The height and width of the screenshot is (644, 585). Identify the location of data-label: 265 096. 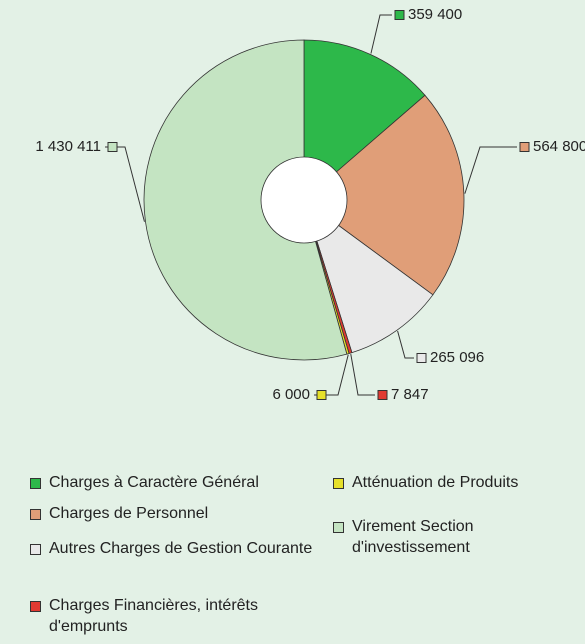
(457, 357).